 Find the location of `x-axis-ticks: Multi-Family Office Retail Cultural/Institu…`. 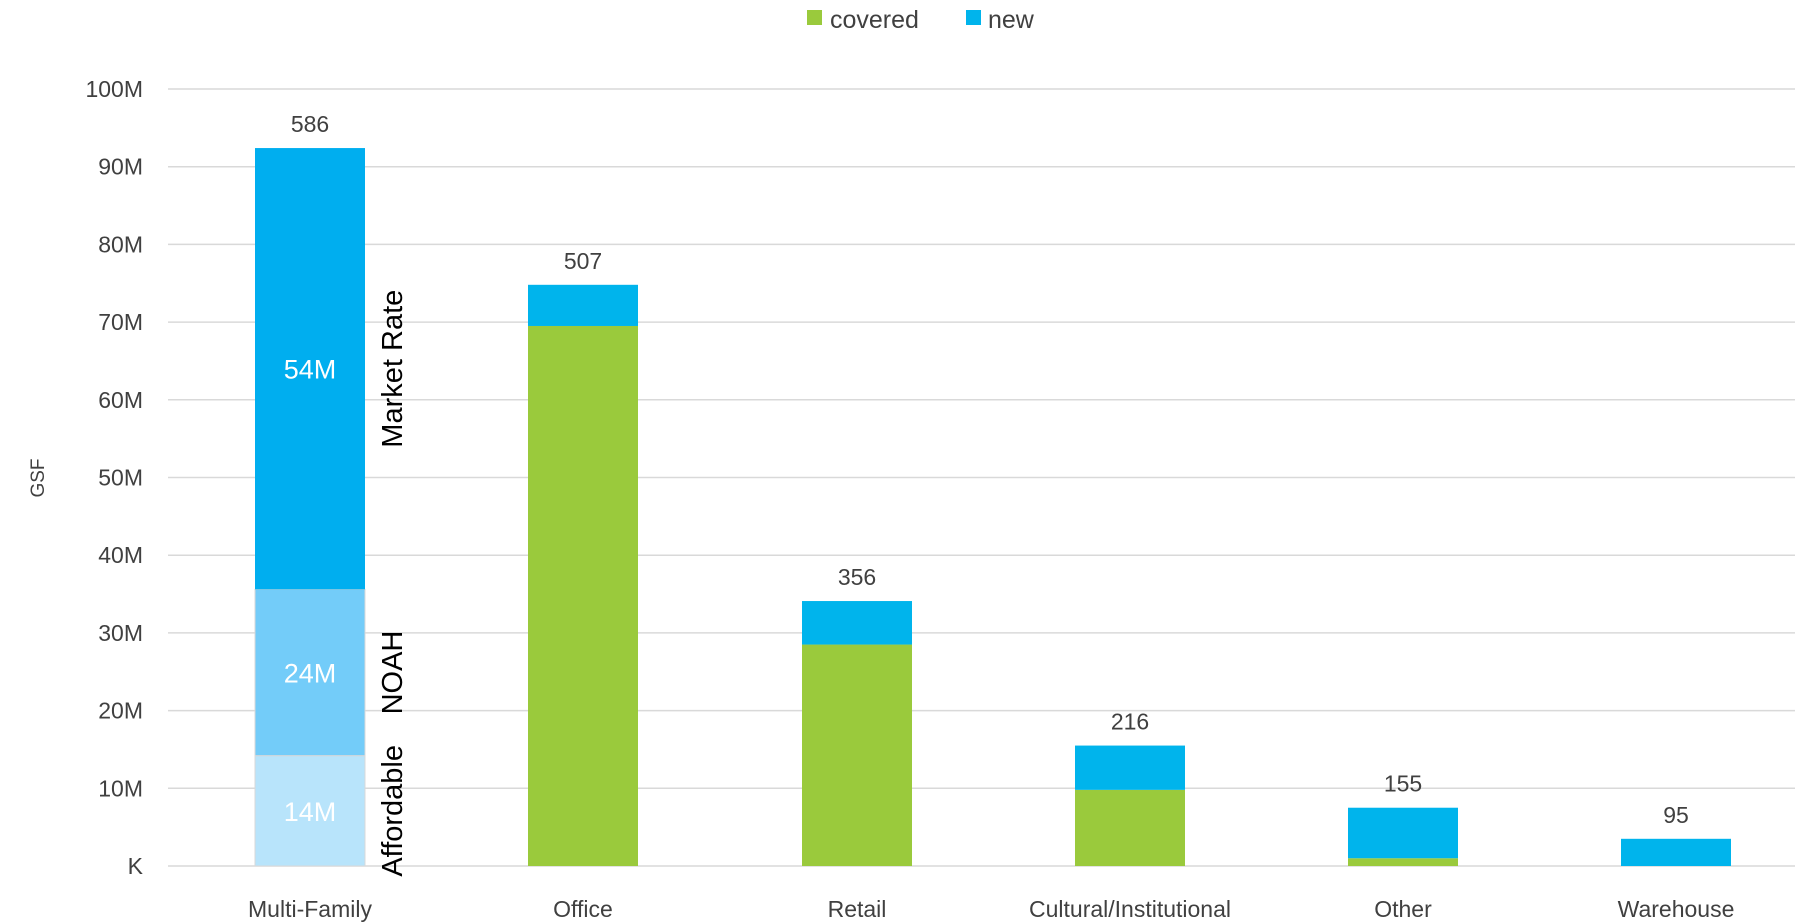

x-axis-ticks: Multi-Family Office Retail Cultural/Institu… is located at coordinates (991, 909).